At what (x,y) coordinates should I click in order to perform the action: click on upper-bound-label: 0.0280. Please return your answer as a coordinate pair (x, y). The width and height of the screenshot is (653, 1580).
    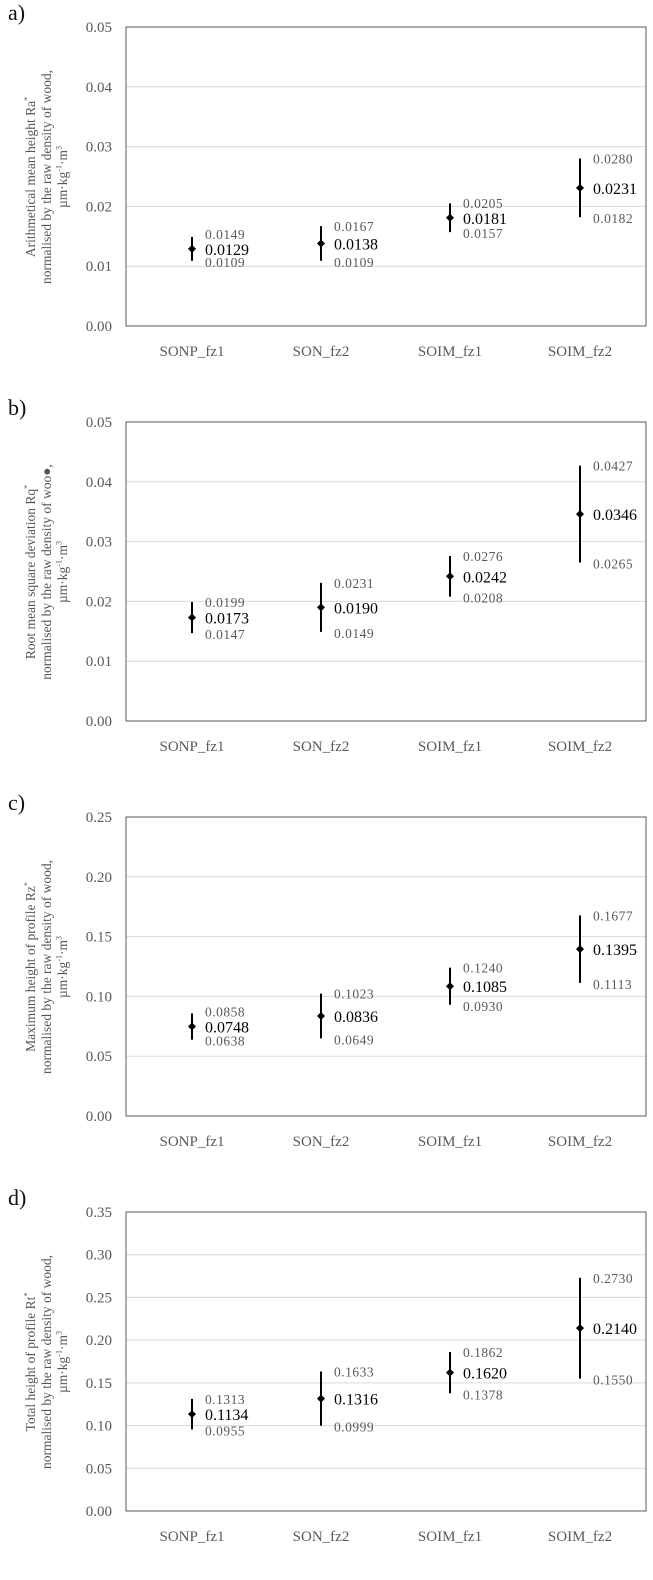
    Looking at the image, I should click on (613, 159).